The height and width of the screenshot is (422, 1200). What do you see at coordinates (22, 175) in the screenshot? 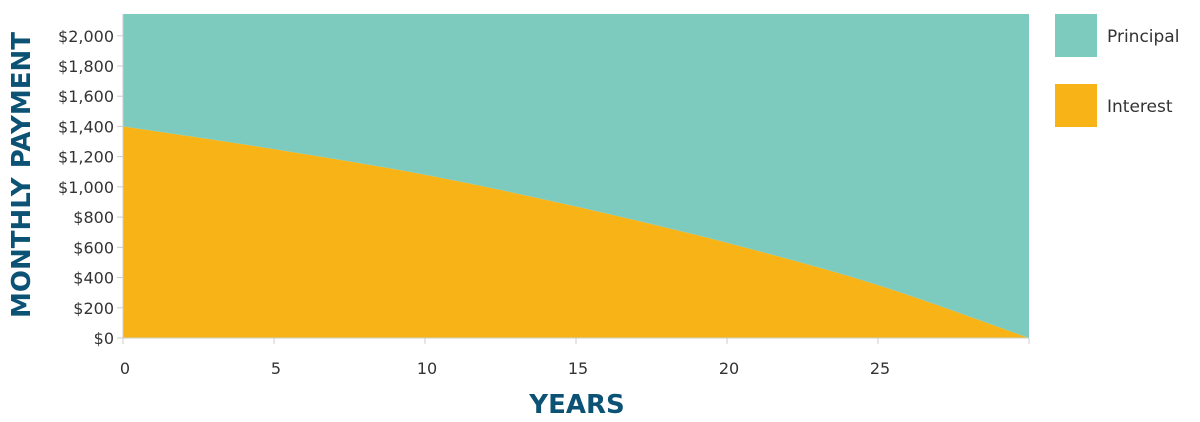
I see `y-axis-title: MONTHLY PAYMENT` at bounding box center [22, 175].